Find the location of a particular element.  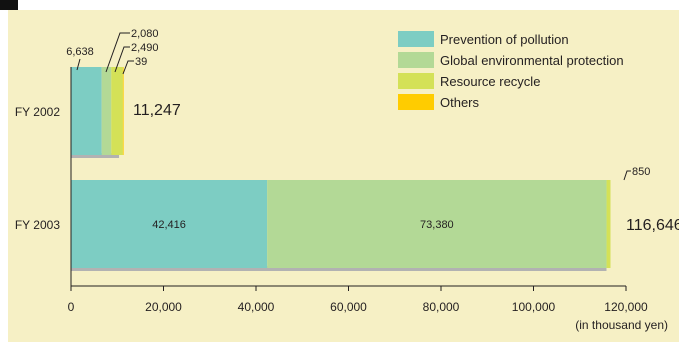

x-tick-label: 80,000 is located at coordinates (441, 307).